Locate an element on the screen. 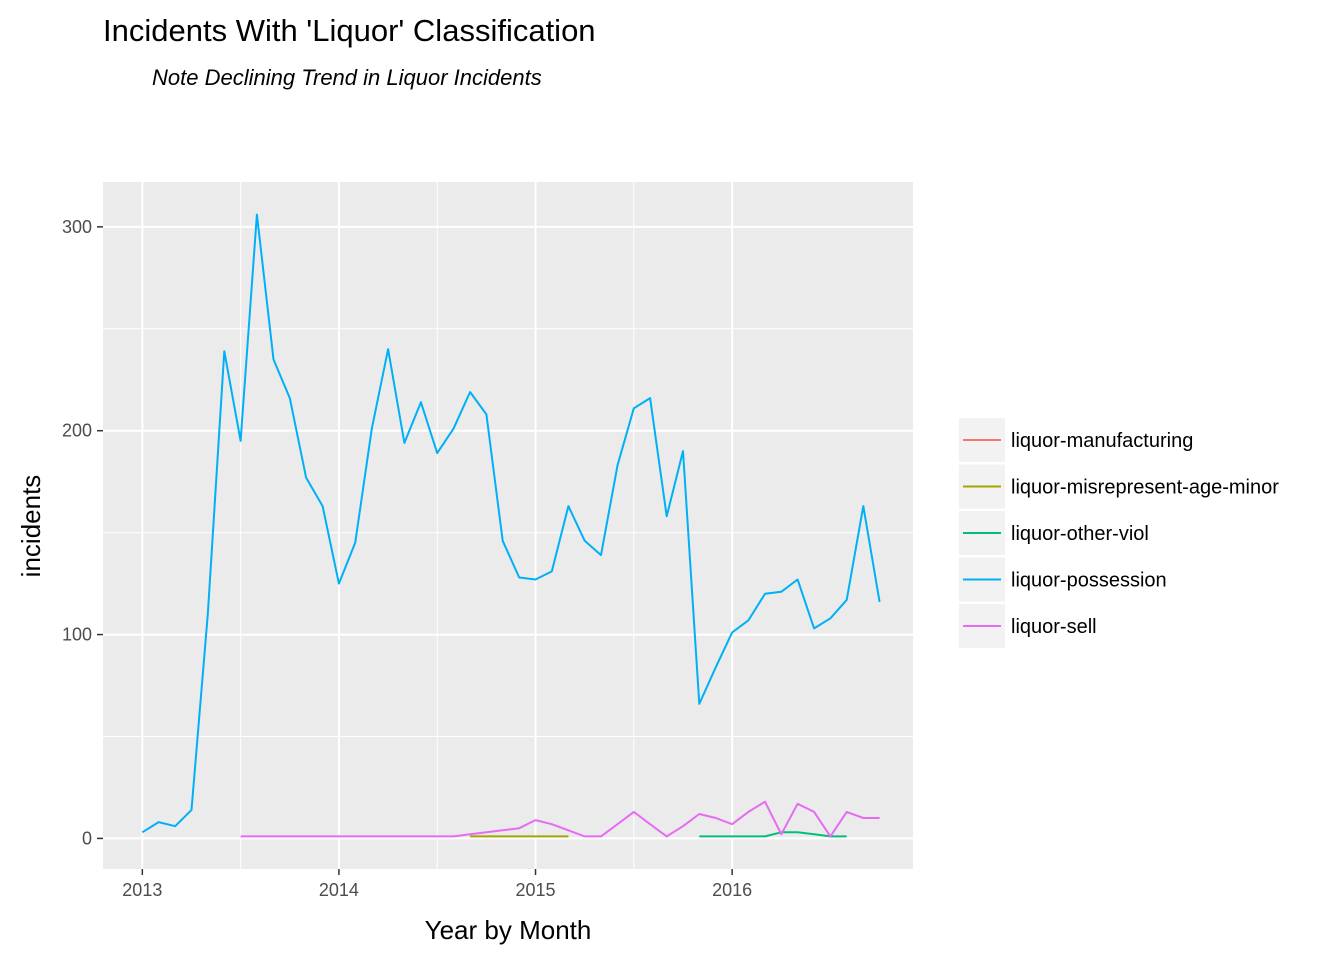 The image size is (1344, 960). legend-label: liquor-manufacturing is located at coordinates (1102, 441).